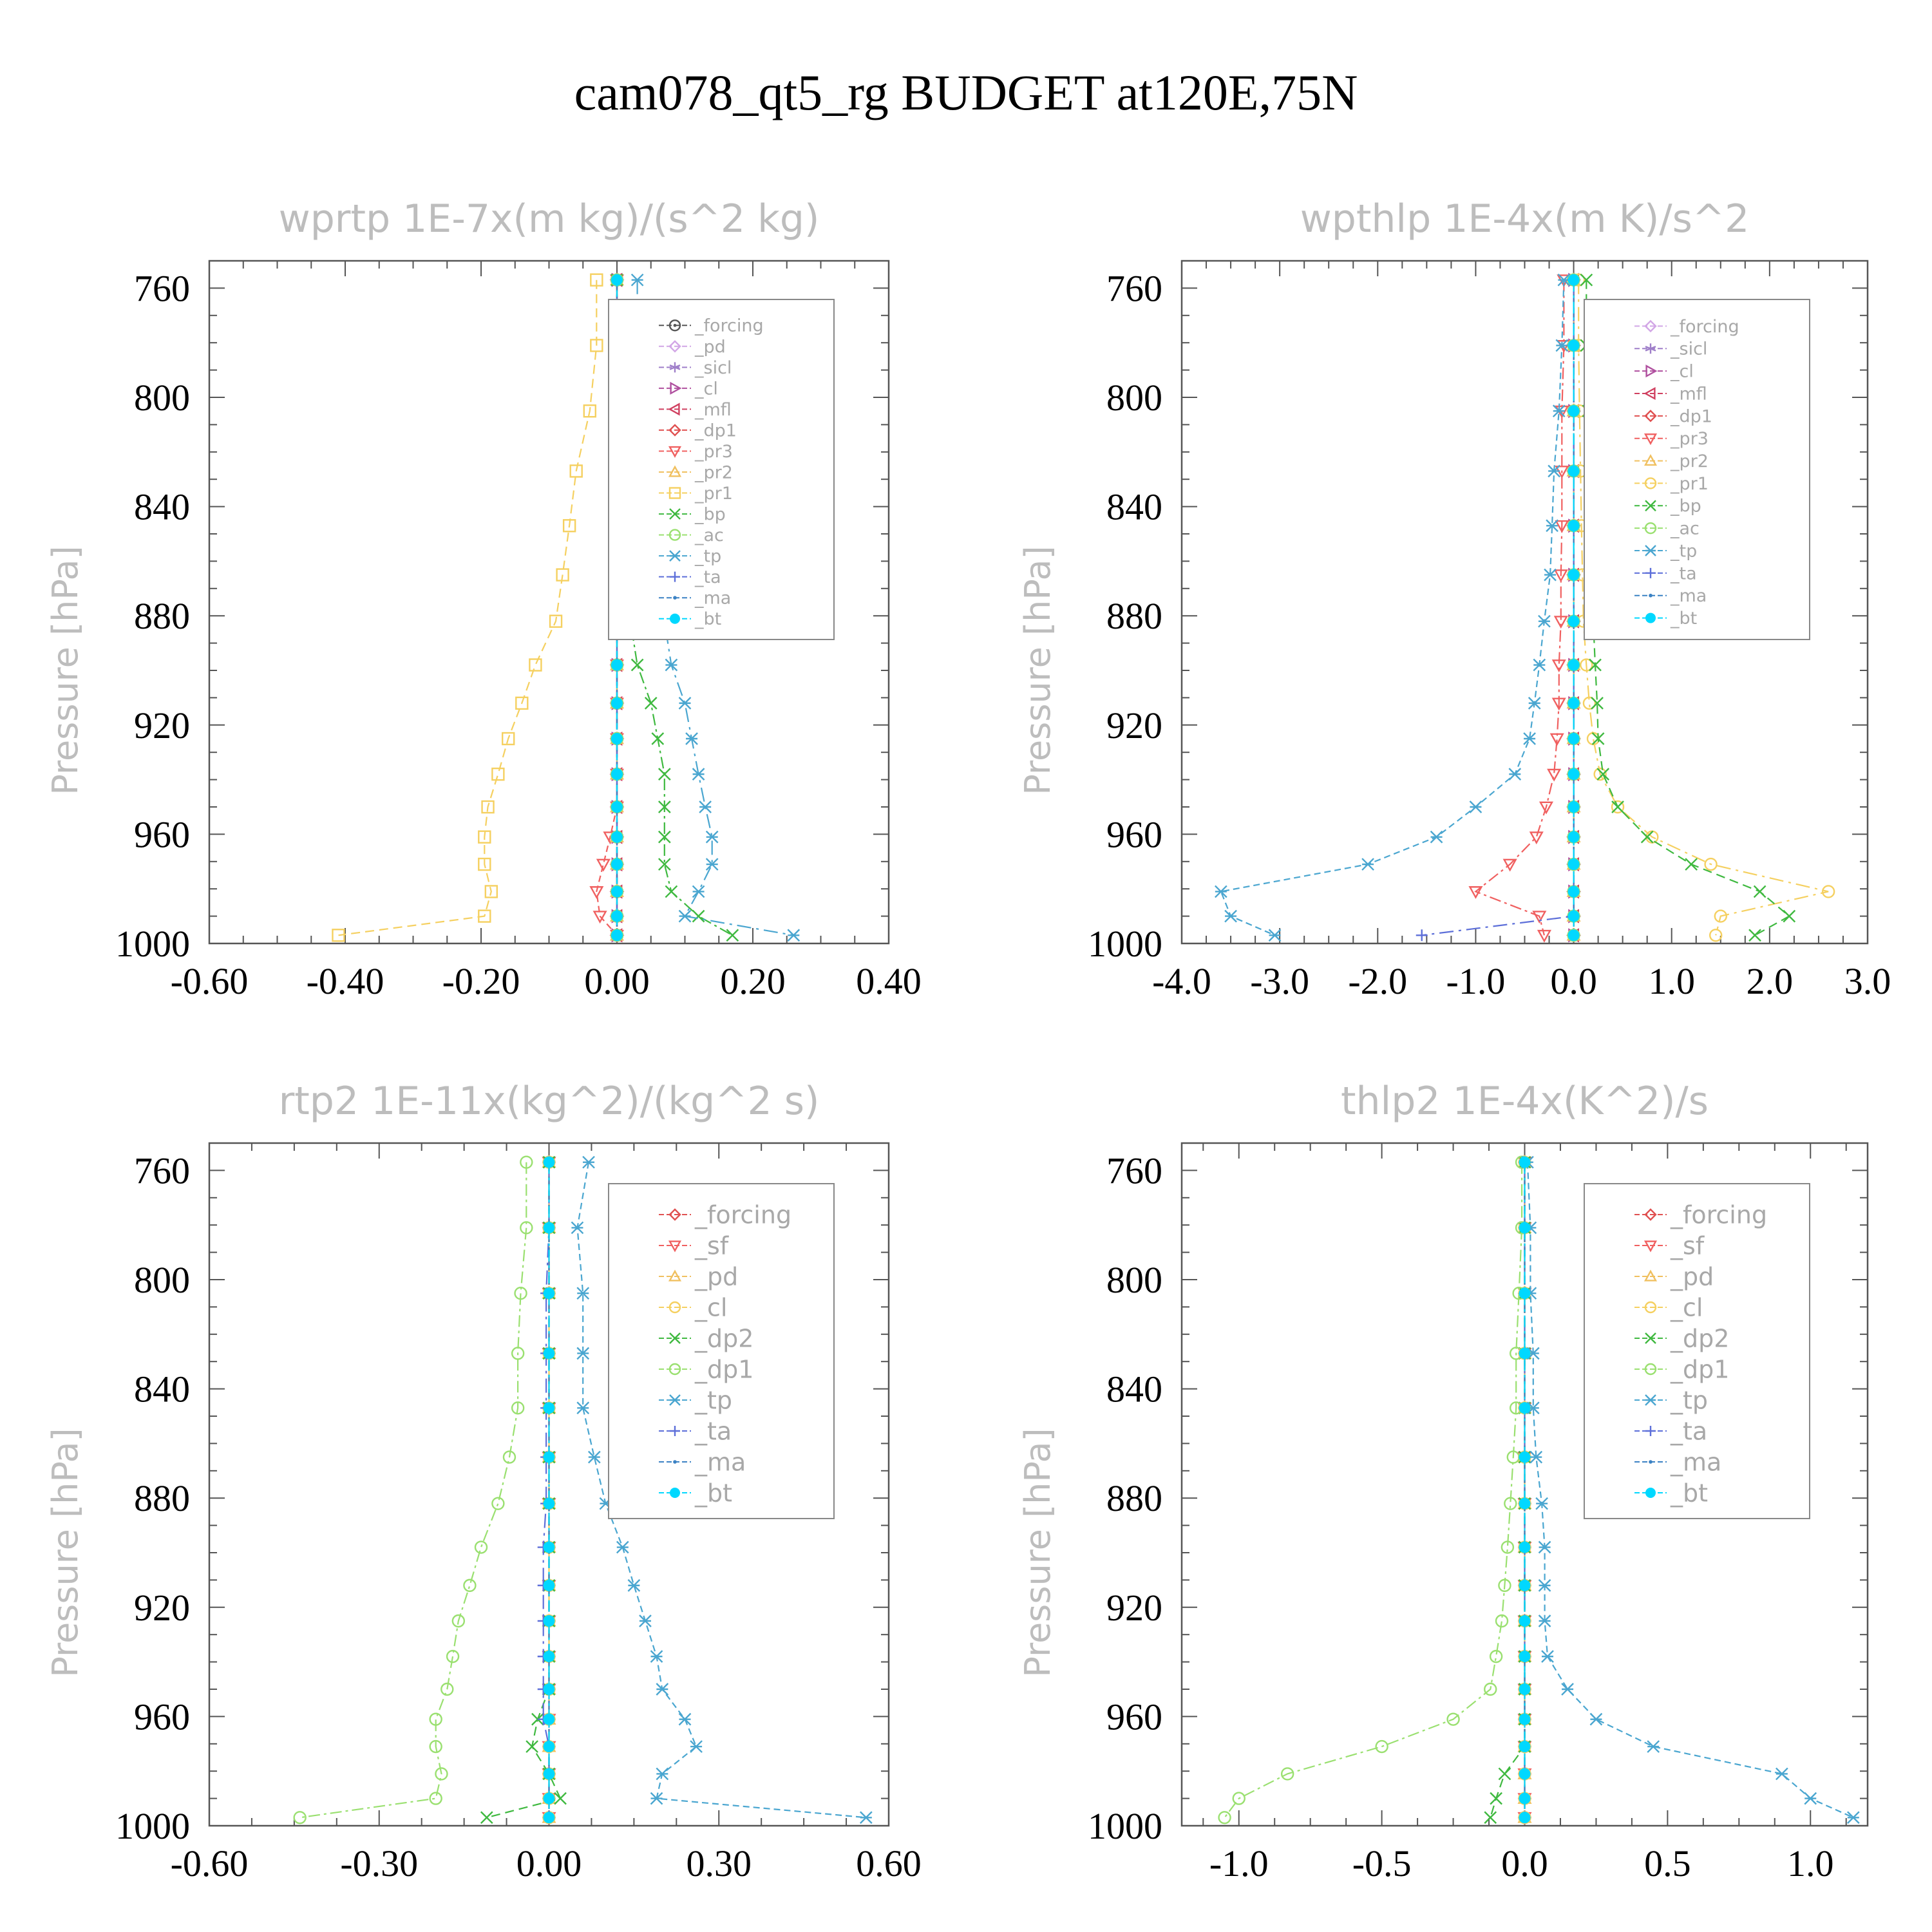 This screenshot has width=1932, height=1932. What do you see at coordinates (1671, 1493) in the screenshot?
I see `legend-entry: _bt` at bounding box center [1671, 1493].